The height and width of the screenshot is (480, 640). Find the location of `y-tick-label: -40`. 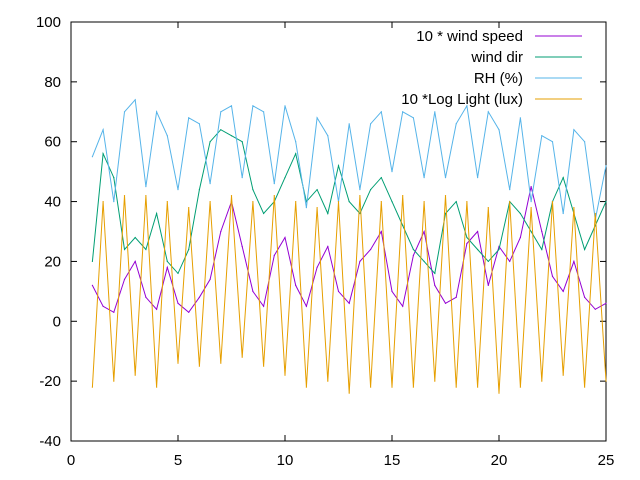

y-tick-label: -40 is located at coordinates (50, 441).